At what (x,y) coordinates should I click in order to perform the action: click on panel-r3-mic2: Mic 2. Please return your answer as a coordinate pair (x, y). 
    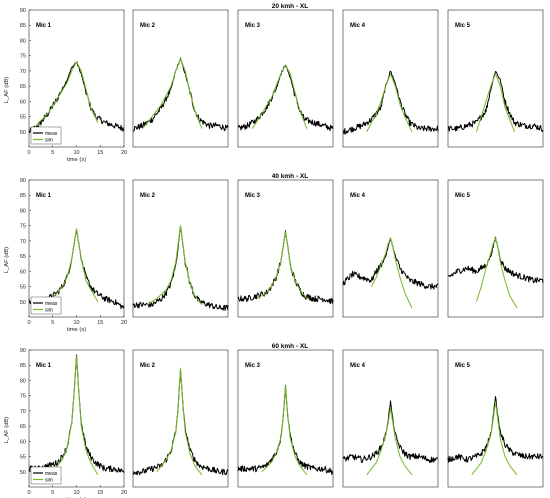
    Looking at the image, I should click on (180, 418).